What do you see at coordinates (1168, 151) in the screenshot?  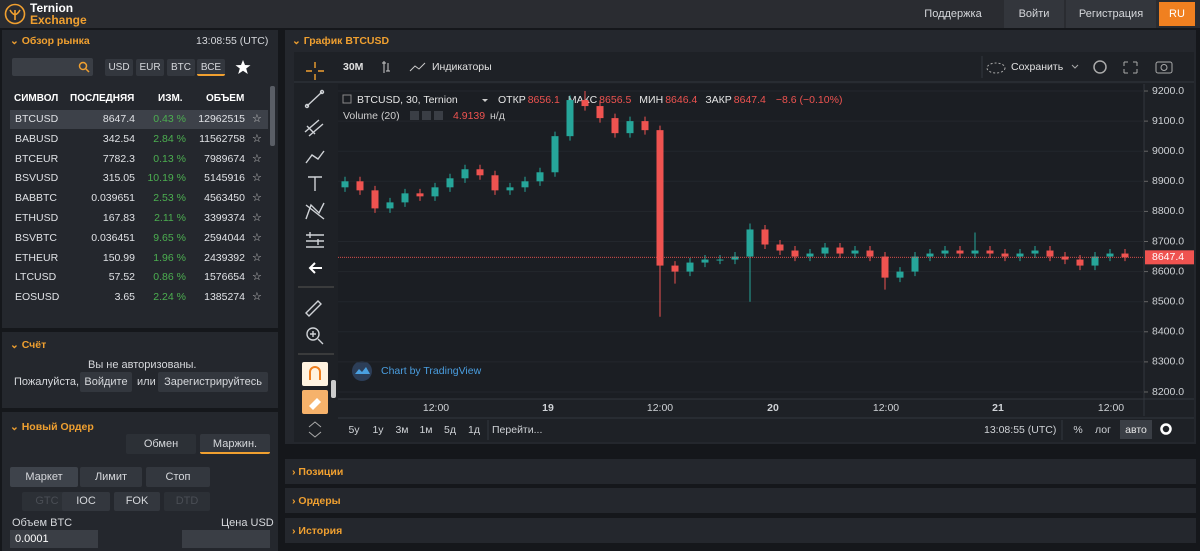 I see `price-label: 9000.0` at bounding box center [1168, 151].